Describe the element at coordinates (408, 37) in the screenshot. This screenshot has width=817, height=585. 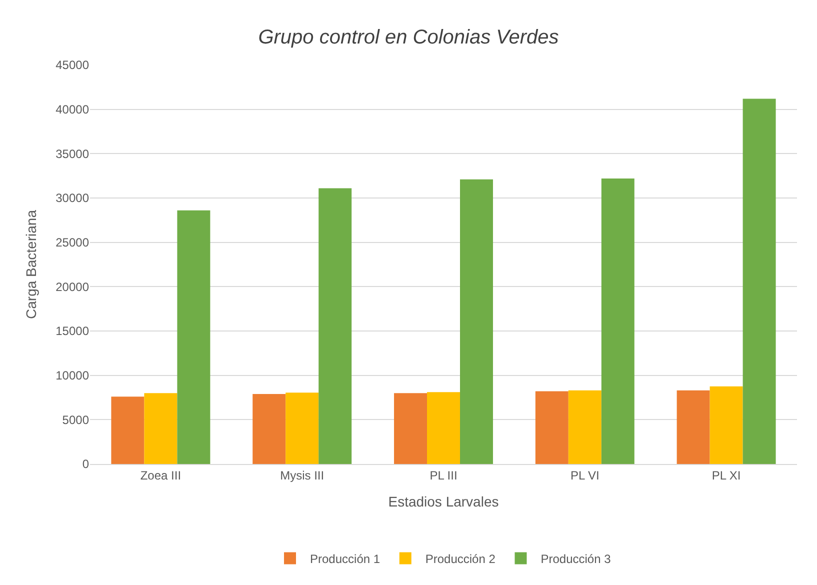
I see `chart-title: Grupo control en Colonias Verdes` at that location.